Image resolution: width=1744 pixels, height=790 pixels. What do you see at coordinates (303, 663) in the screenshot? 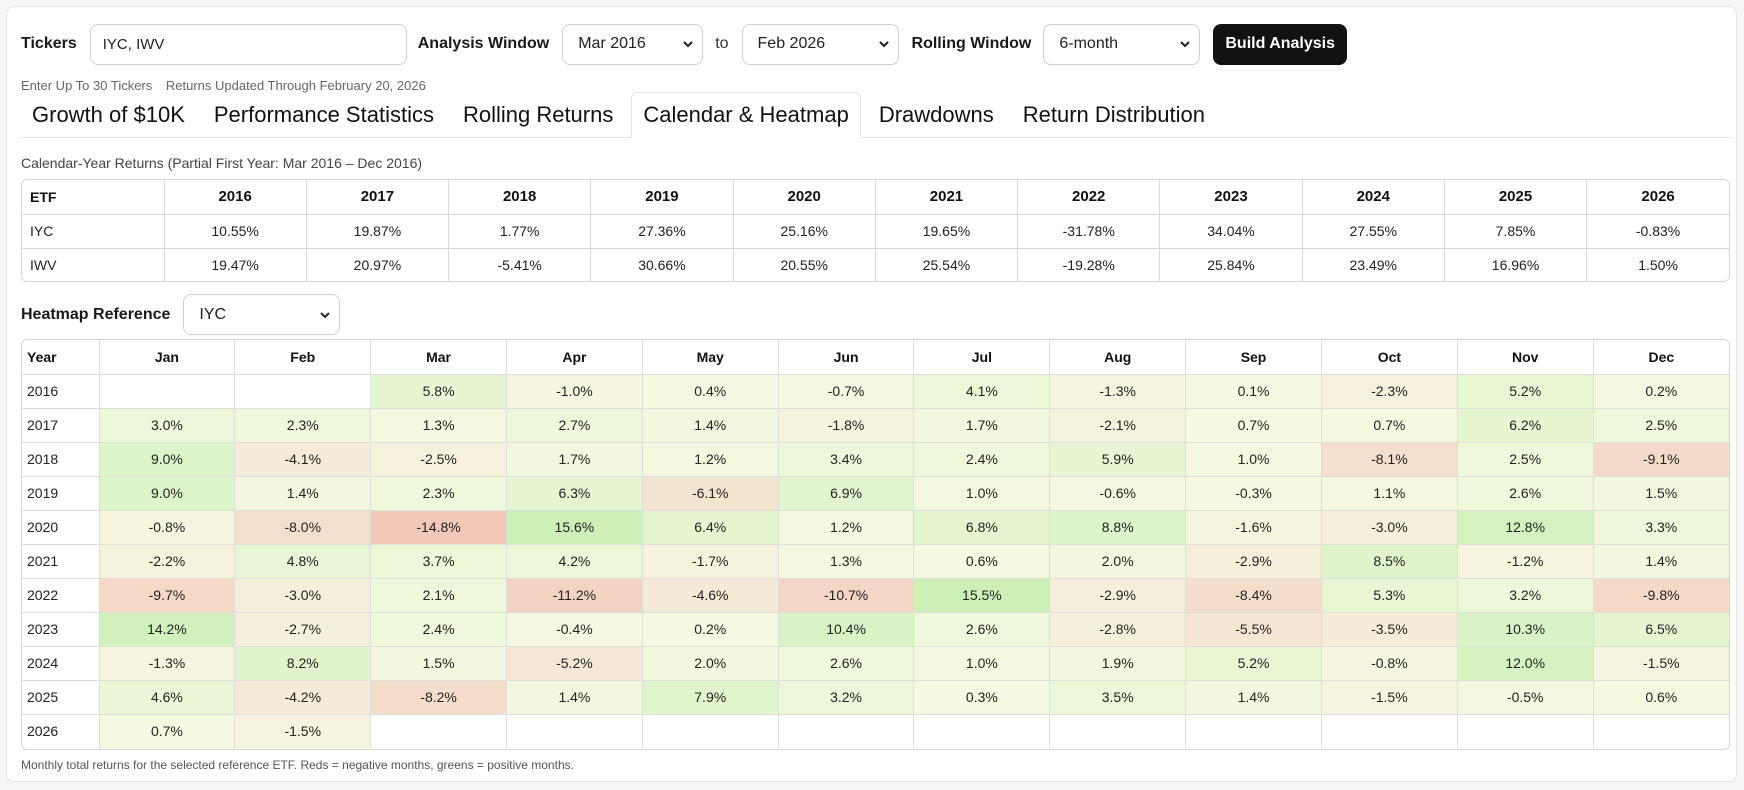
I see `heatmap-cell: 8.2%` at bounding box center [303, 663].